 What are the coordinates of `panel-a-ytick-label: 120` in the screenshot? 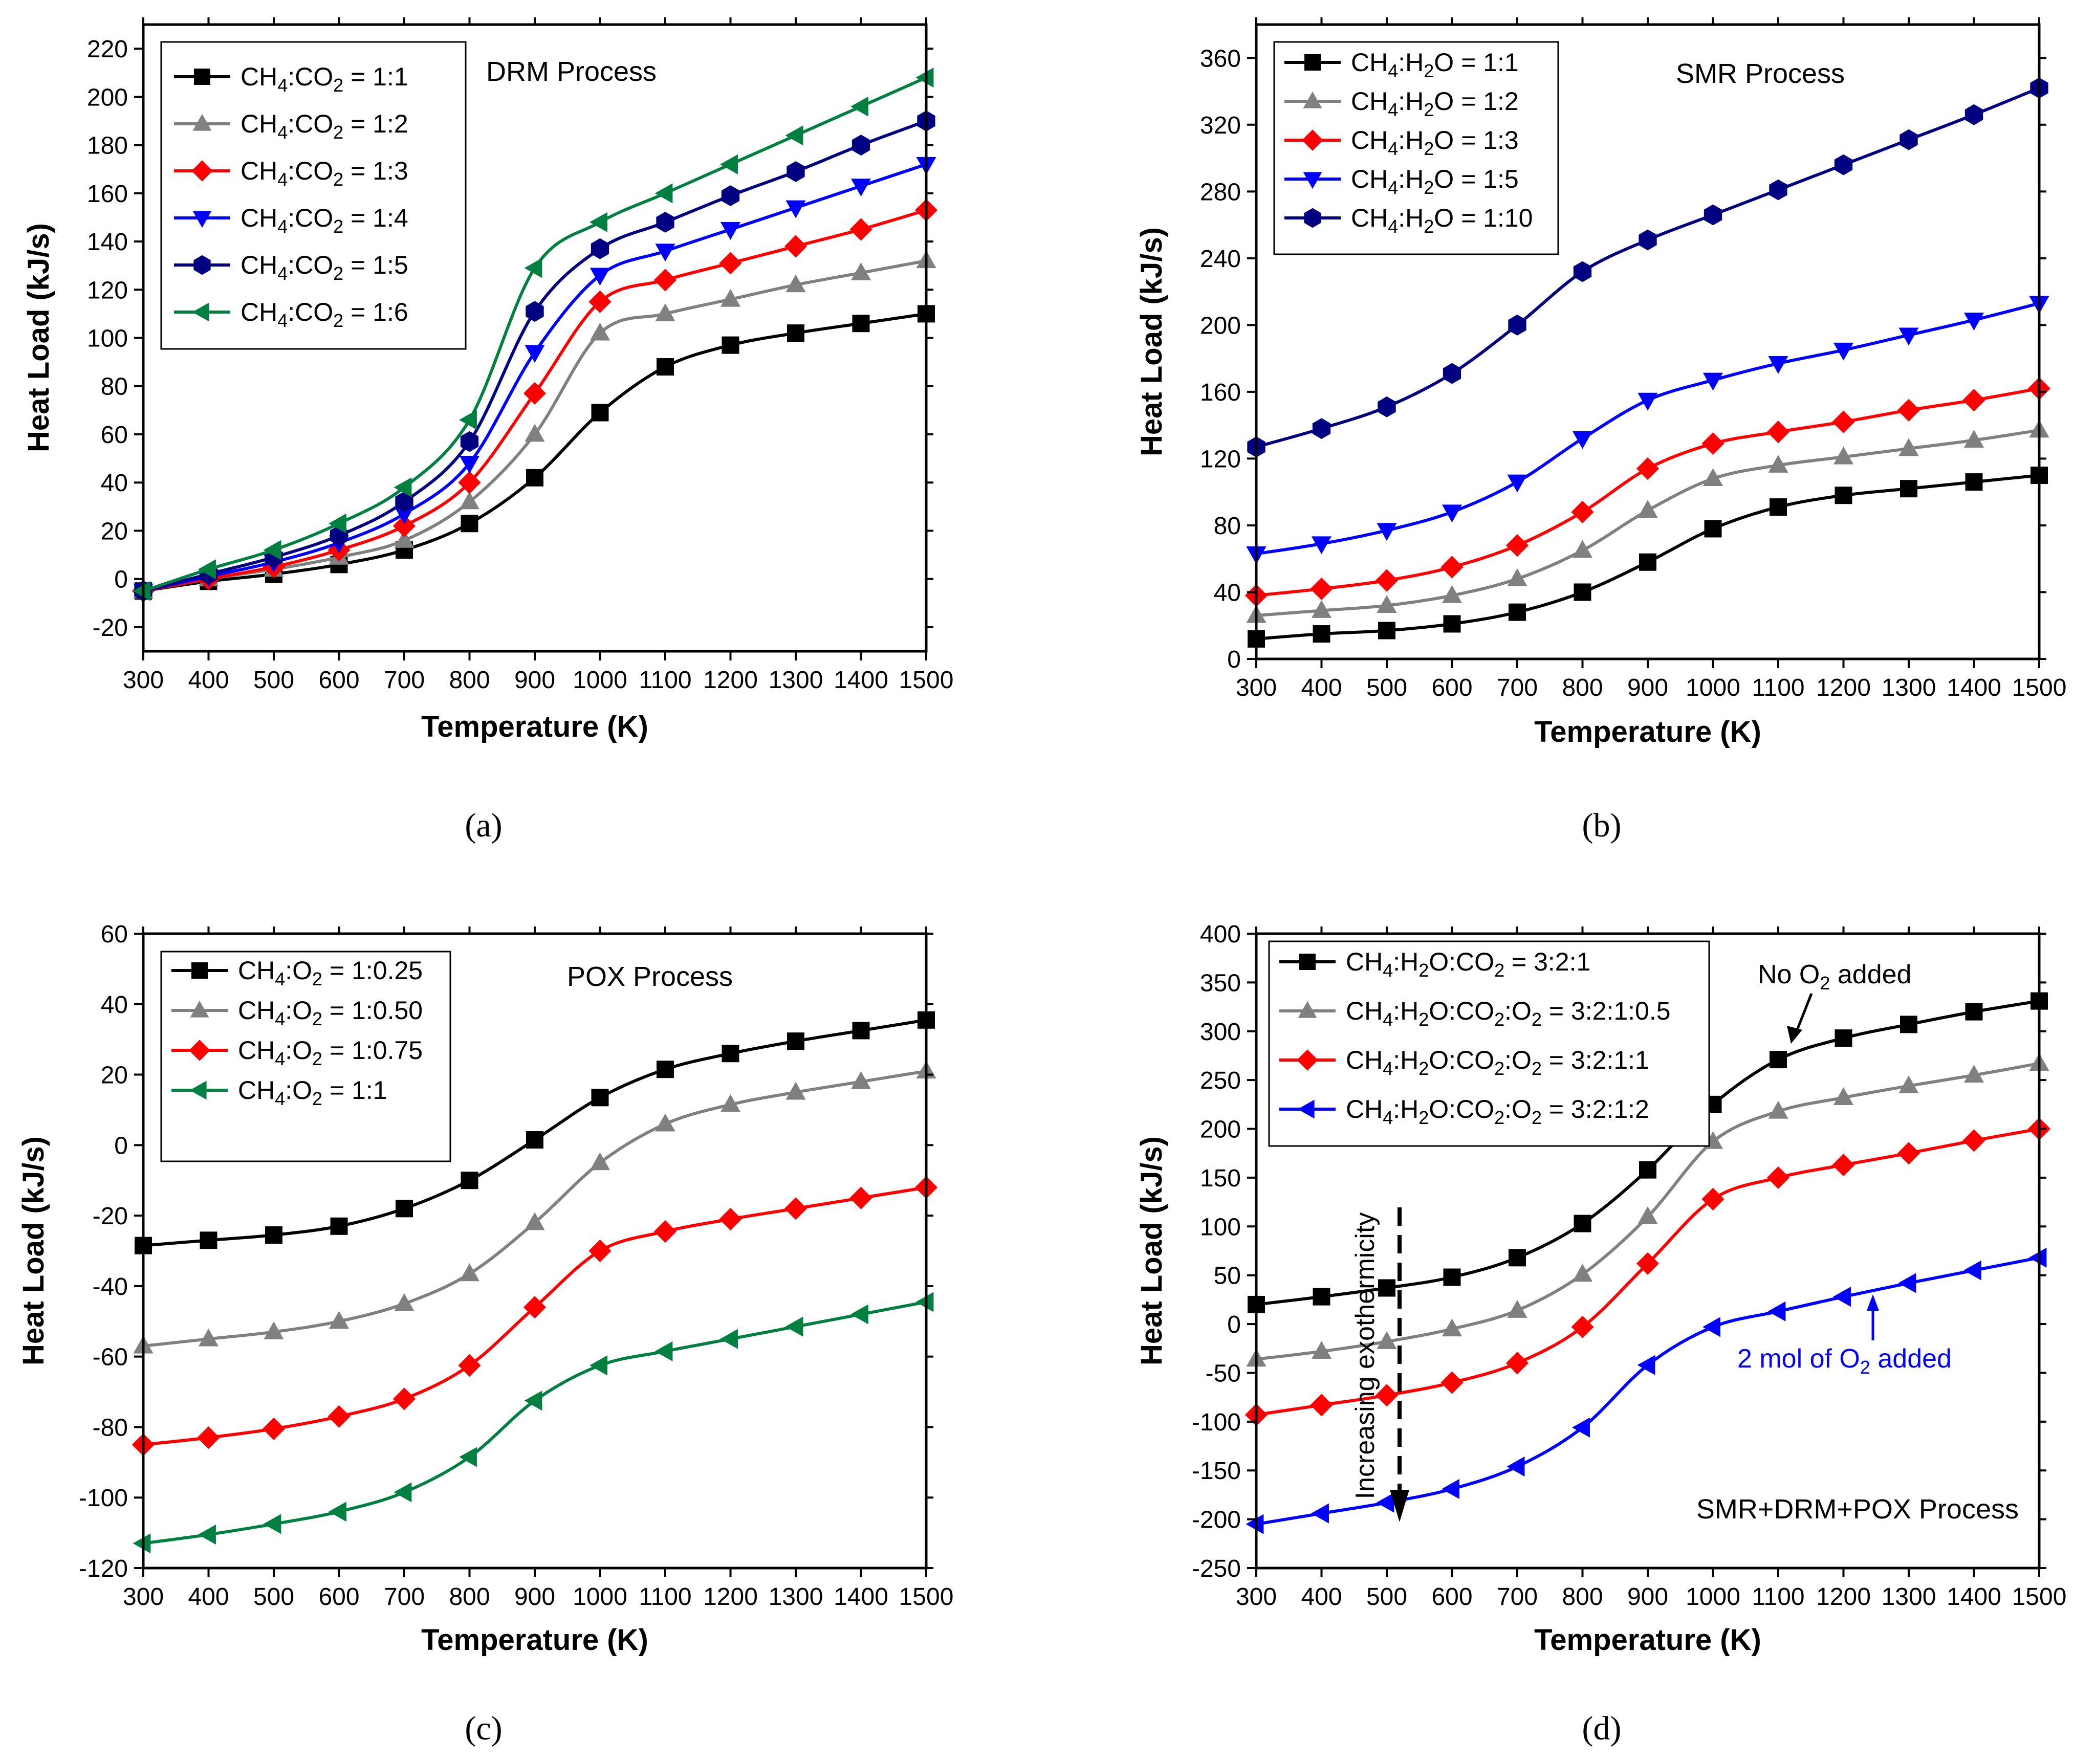 It's located at (108, 290).